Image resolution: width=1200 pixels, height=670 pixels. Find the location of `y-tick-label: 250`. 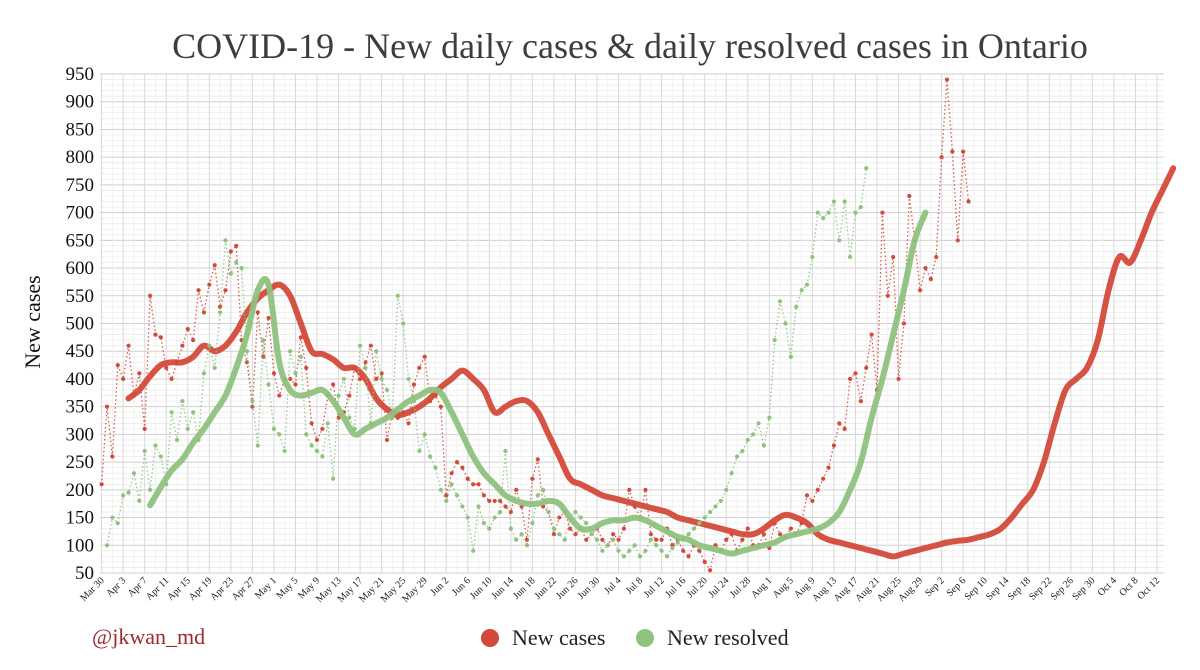

y-tick-label: 250 is located at coordinates (80, 462).